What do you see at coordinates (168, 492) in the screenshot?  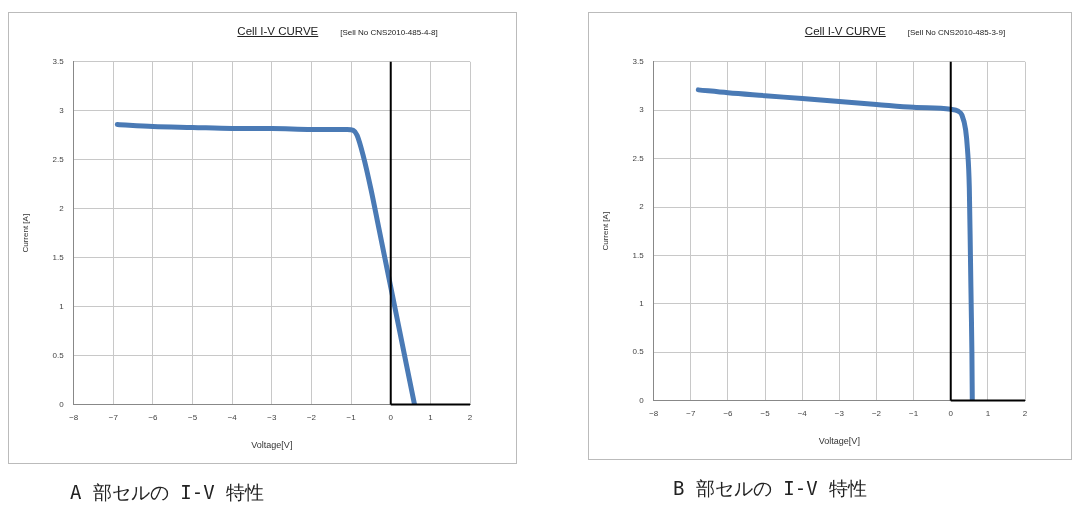 I see `text: A 部セルの I-V 特性` at bounding box center [168, 492].